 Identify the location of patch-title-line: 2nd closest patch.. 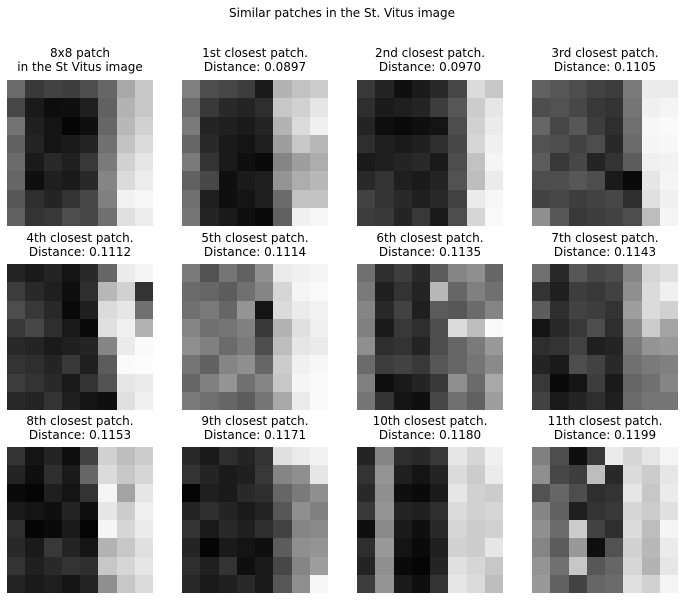
(430, 53).